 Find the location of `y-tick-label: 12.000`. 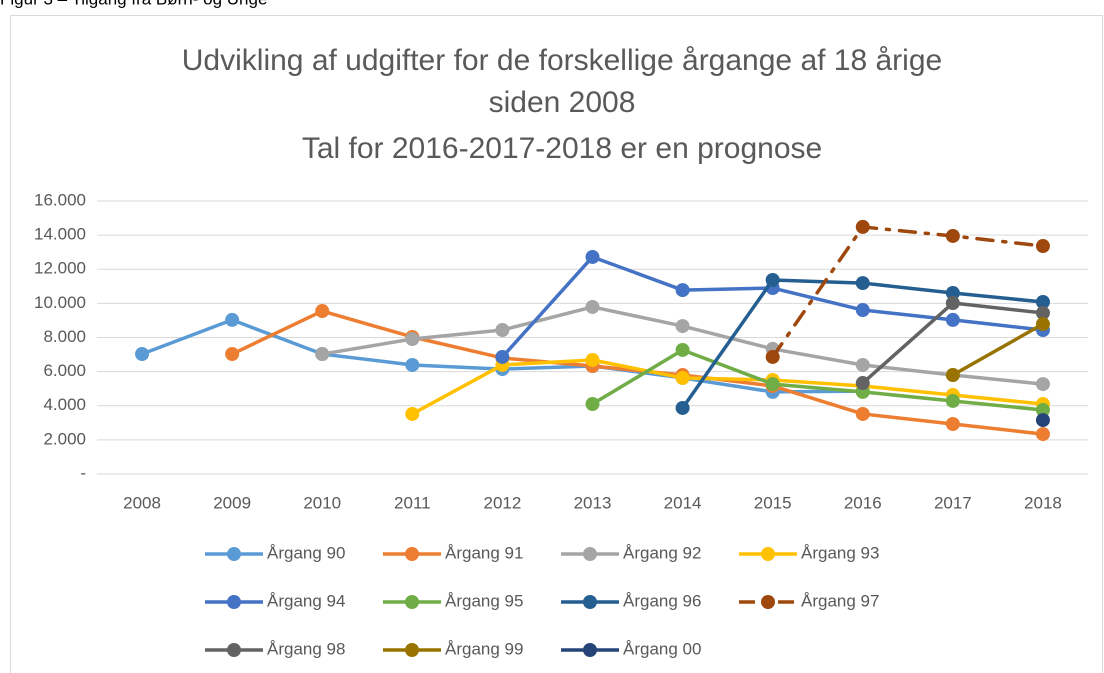

y-tick-label: 12.000 is located at coordinates (60, 268).